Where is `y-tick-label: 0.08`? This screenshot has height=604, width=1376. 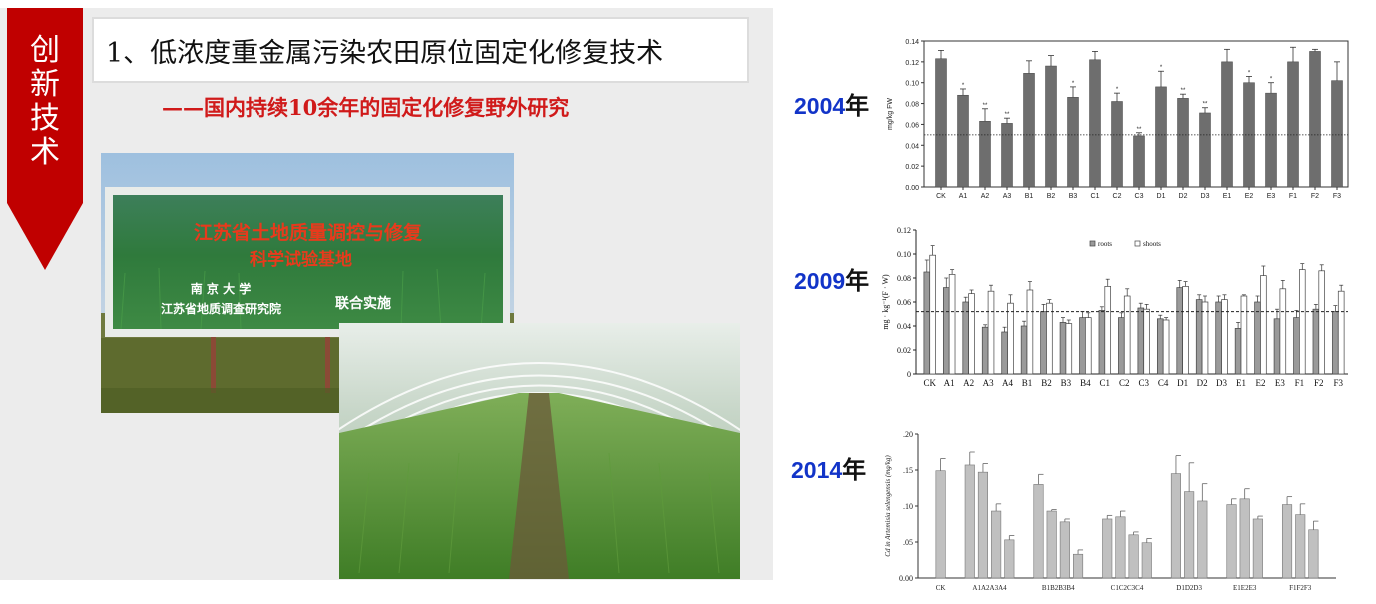 y-tick-label: 0.08 is located at coordinates (912, 105).